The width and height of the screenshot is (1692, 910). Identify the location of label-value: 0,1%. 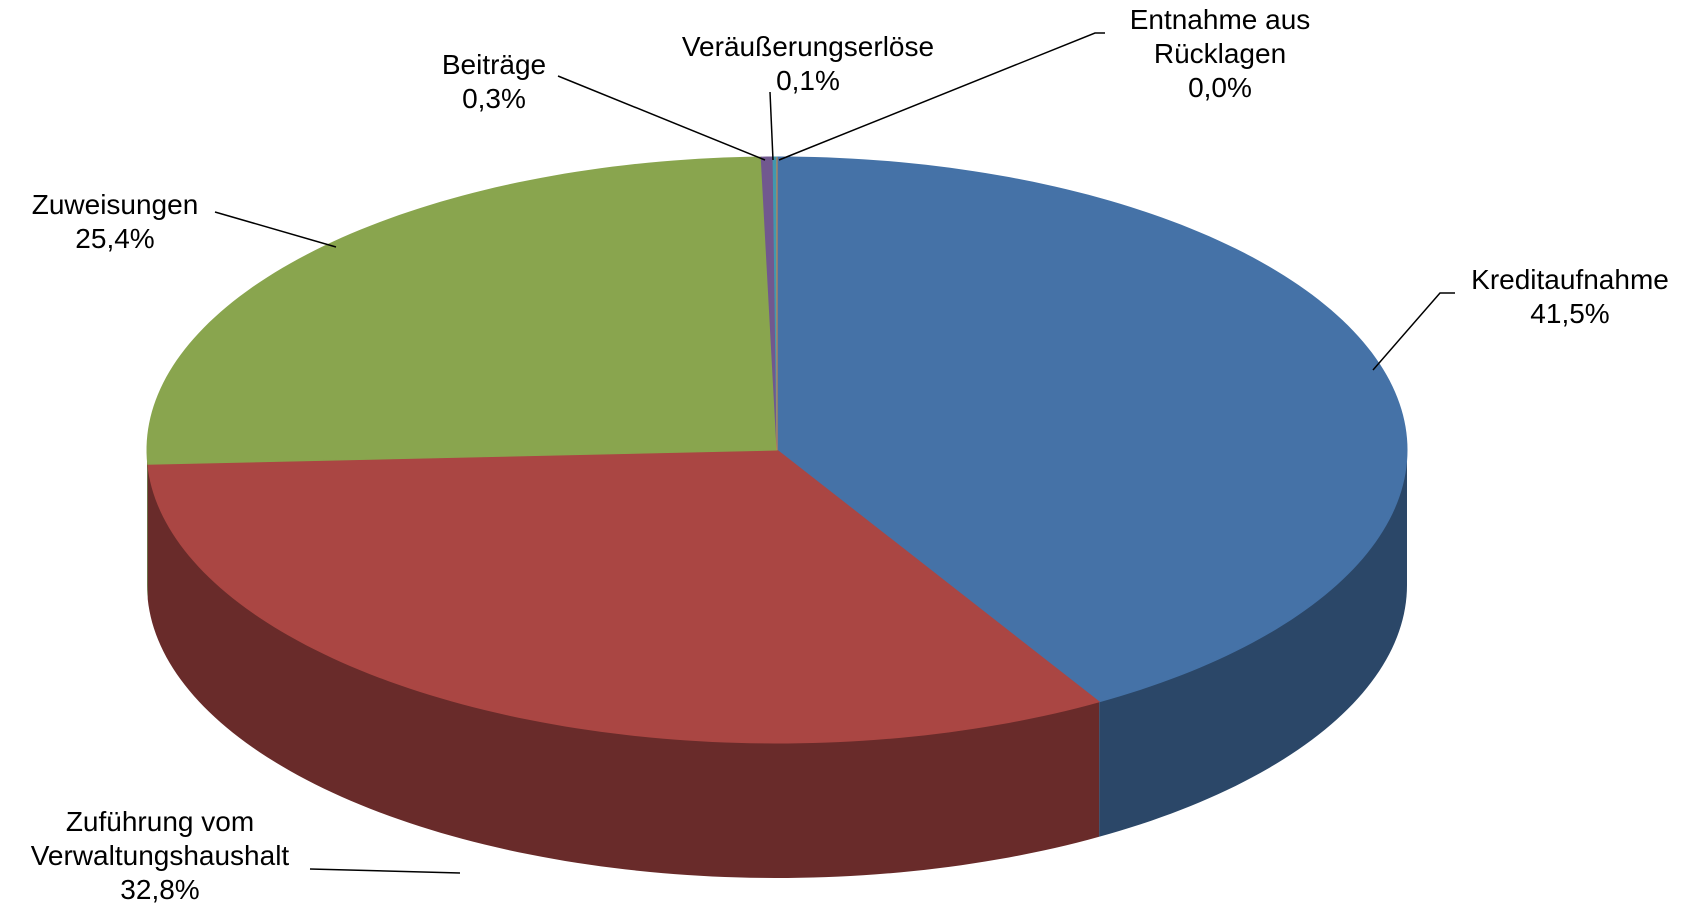
(808, 80).